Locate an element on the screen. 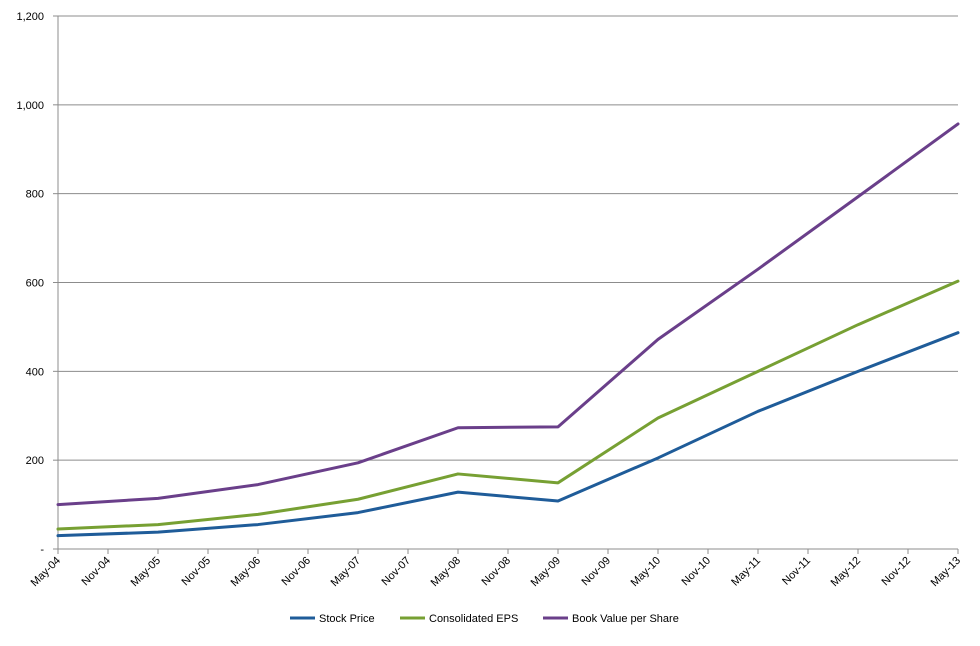 The width and height of the screenshot is (980, 646). y-tick-label: 1,000 is located at coordinates (30, 106).